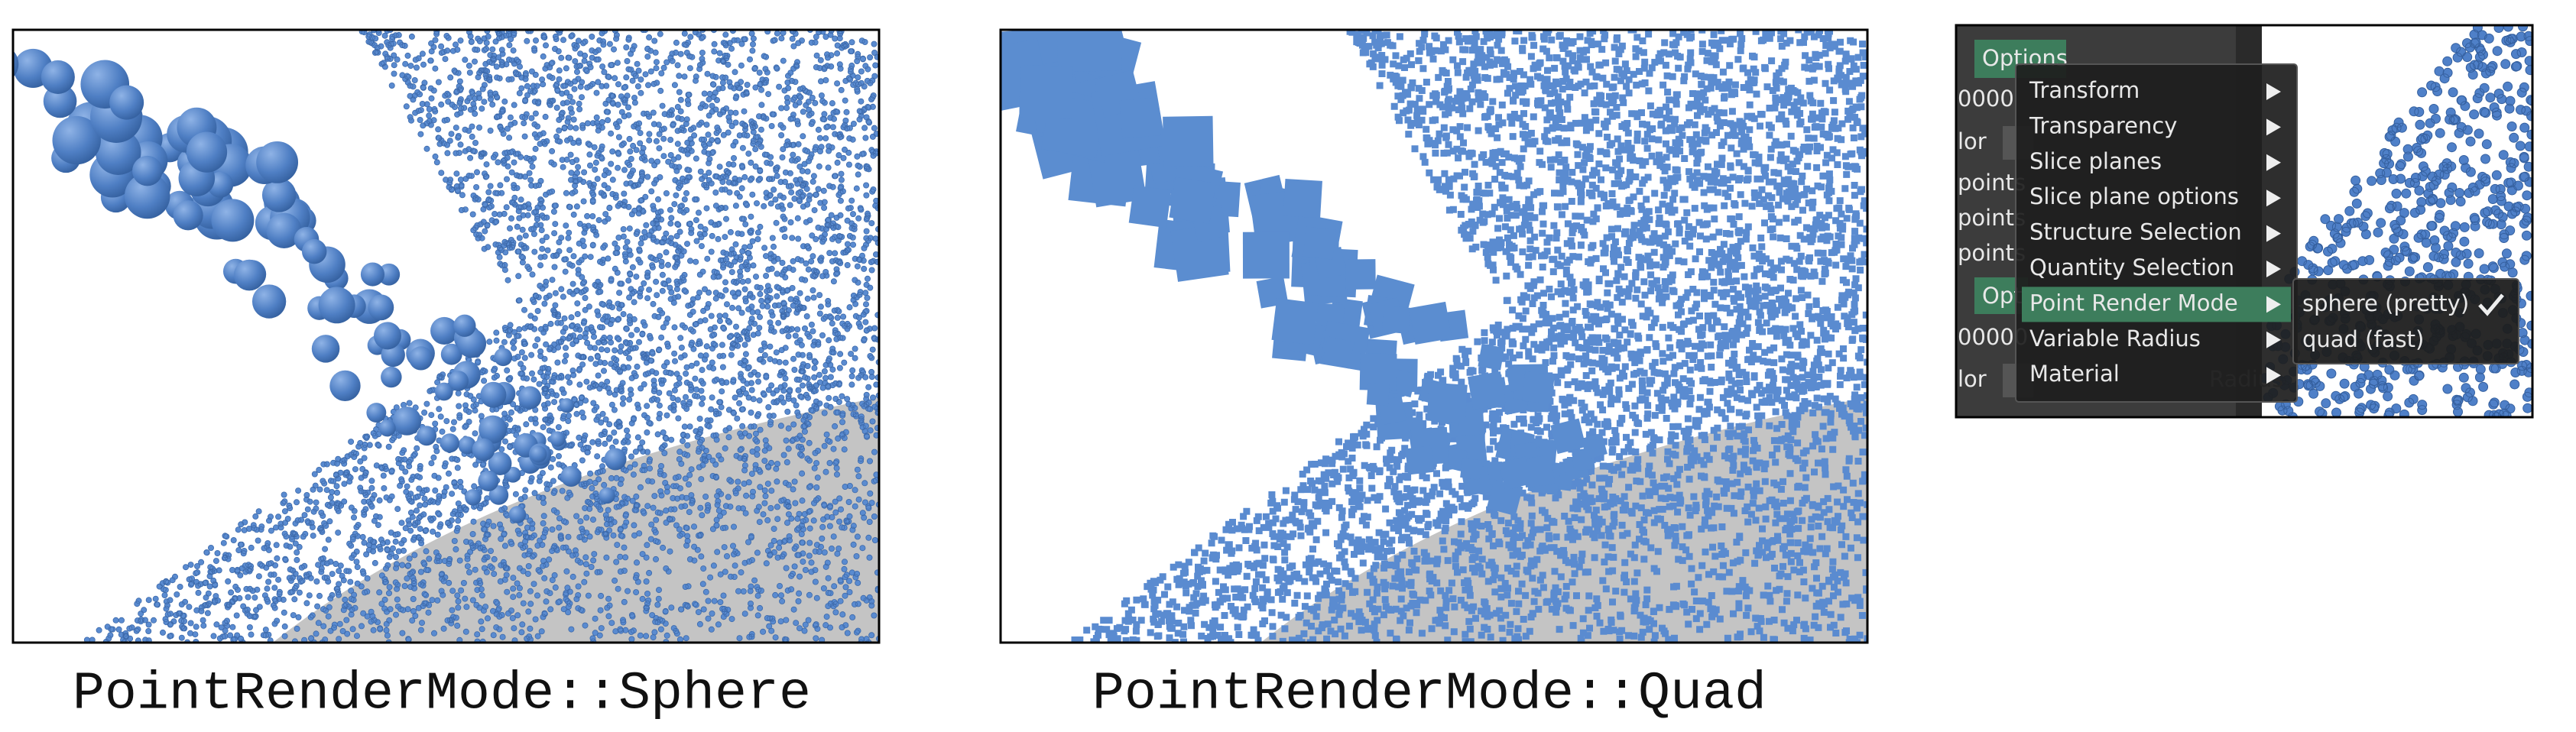 The image size is (2576, 732). I want to click on menu-item: Slice planes, so click(2095, 161).